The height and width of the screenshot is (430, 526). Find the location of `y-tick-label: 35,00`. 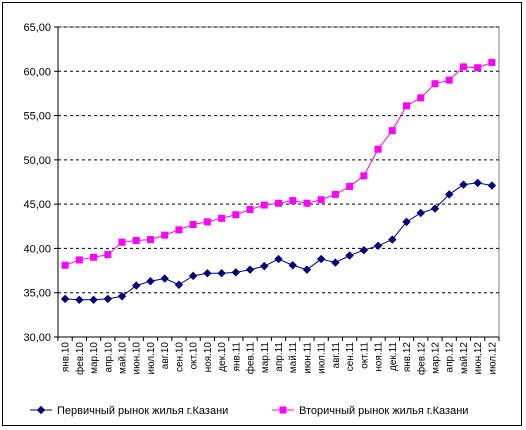

y-tick-label: 35,00 is located at coordinates (37, 294).